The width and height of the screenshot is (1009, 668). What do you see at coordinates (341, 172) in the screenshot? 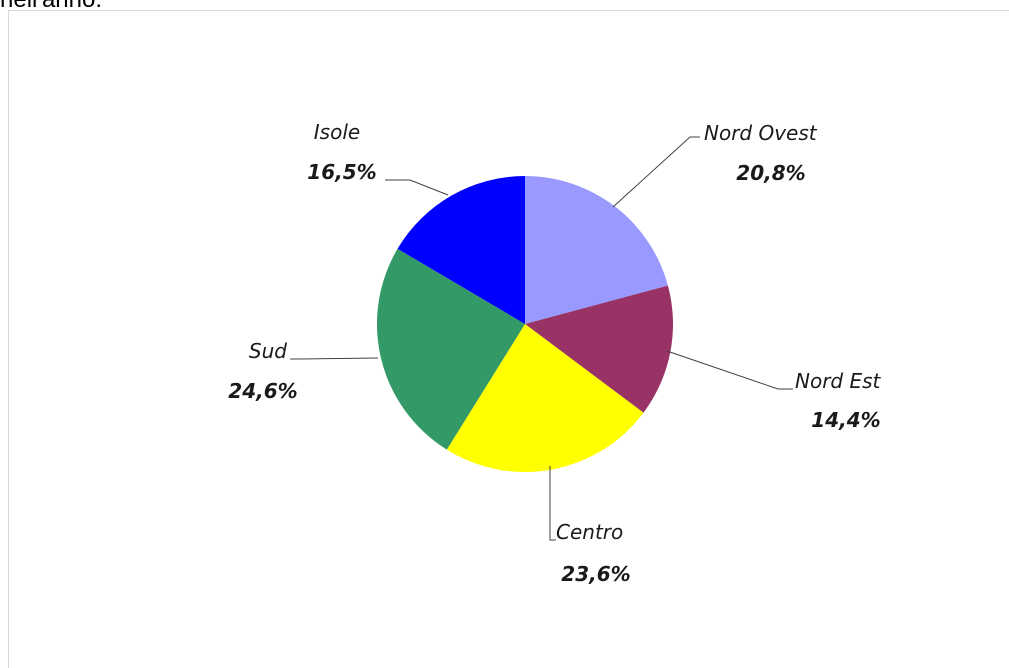
I see `slice-value-isole: 16,5%` at bounding box center [341, 172].